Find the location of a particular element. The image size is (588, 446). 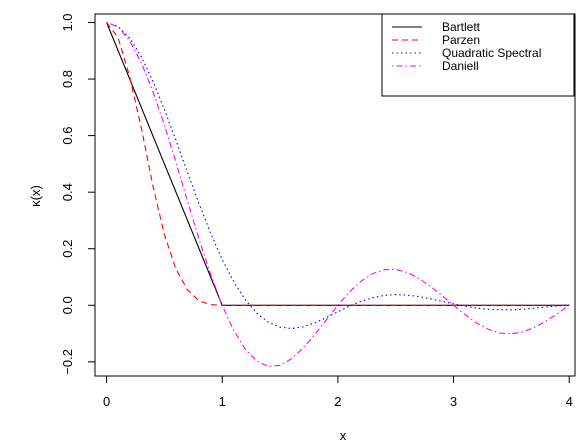

y-tick-label: −0.2 is located at coordinates (67, 362).